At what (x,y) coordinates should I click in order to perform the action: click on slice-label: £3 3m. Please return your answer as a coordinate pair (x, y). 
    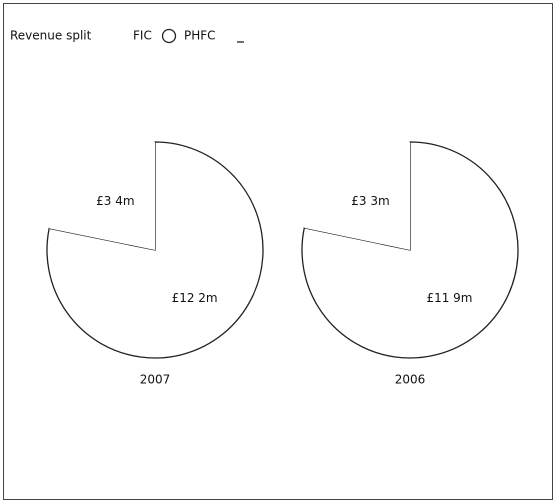
    Looking at the image, I should click on (370, 201).